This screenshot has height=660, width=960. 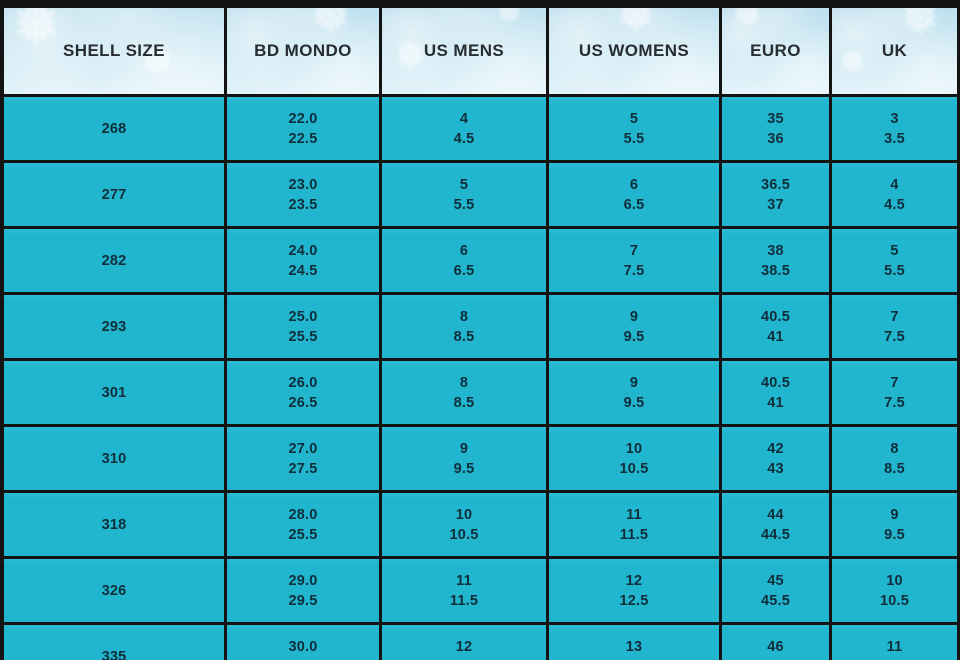 What do you see at coordinates (775, 458) in the screenshot?
I see `cell-euro: 42 43` at bounding box center [775, 458].